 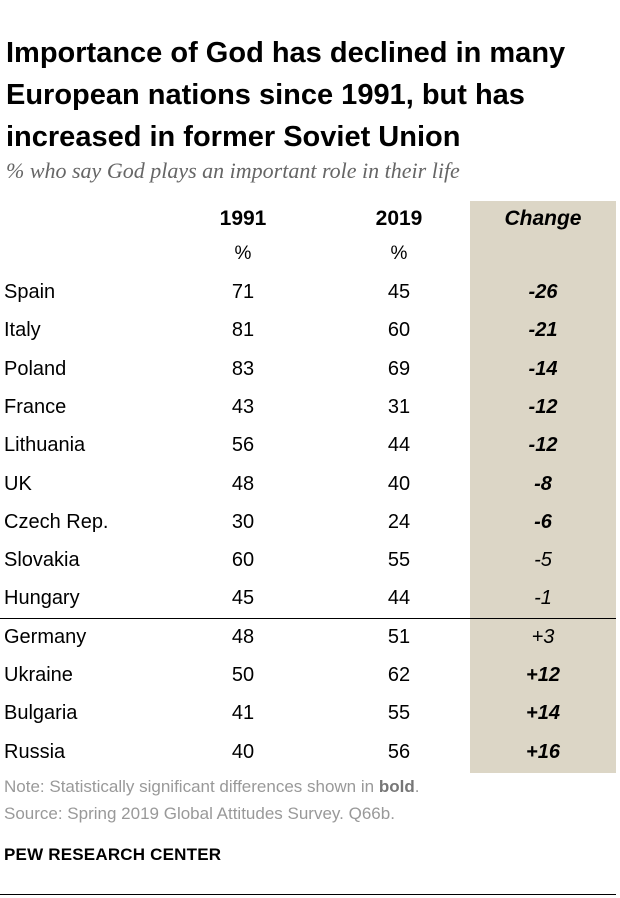 I want to click on value-1991: 71, so click(x=243, y=292).